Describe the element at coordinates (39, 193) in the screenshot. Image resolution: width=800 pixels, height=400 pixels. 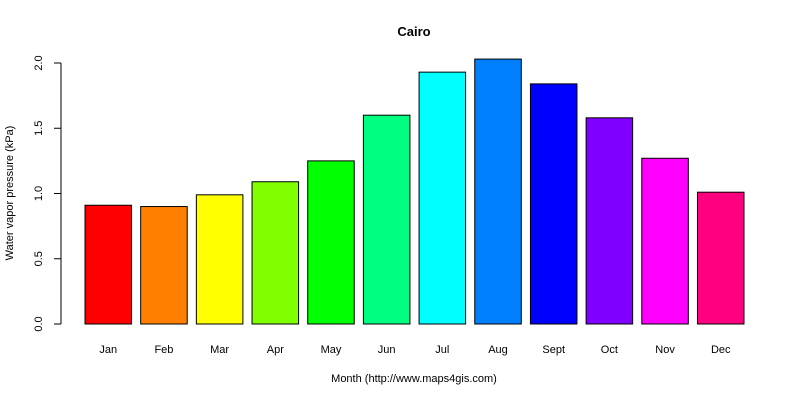
I see `y-tick-label: 1.0` at that location.